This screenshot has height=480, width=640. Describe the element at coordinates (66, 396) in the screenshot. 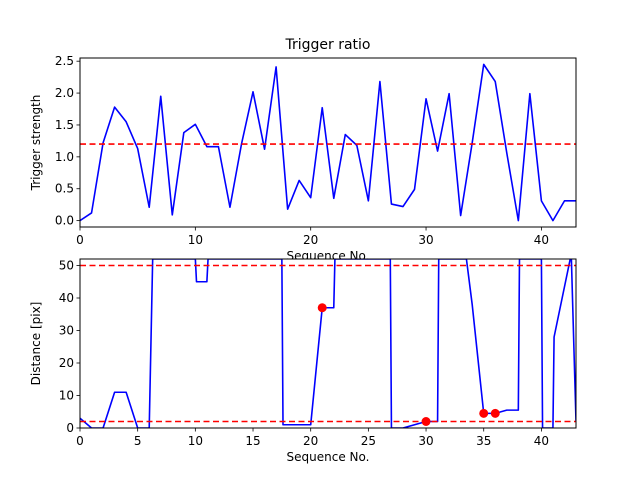

I see `y-tick-label: 10` at that location.